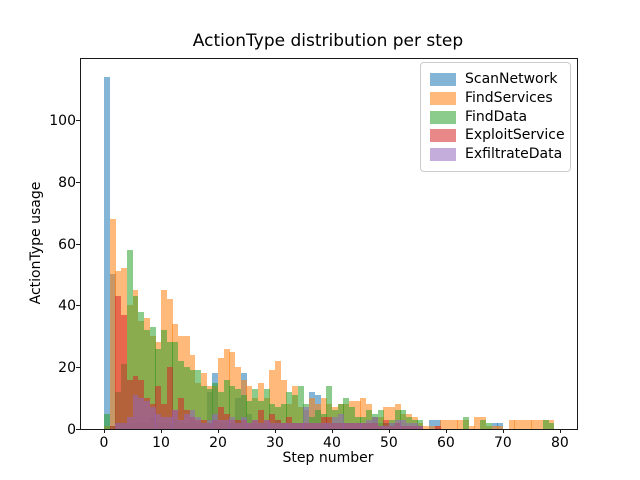  Describe the element at coordinates (559, 443) in the screenshot. I see `x-tick-label: 80` at that location.